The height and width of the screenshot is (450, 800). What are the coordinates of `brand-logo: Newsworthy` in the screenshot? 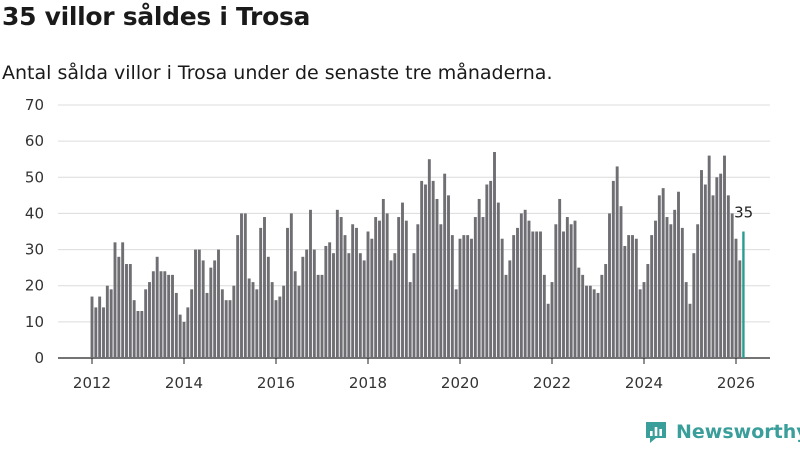 It's located at (722, 432).